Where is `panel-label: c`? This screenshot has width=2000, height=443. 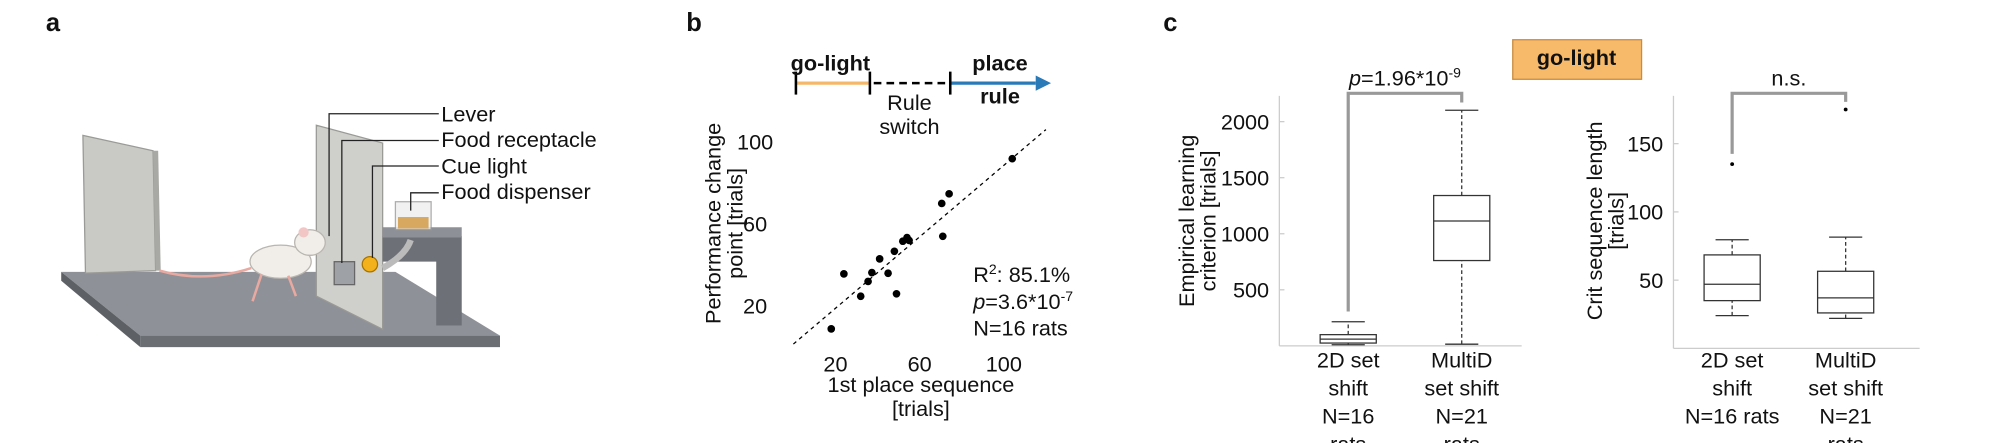
panel-label: c is located at coordinates (1170, 23).